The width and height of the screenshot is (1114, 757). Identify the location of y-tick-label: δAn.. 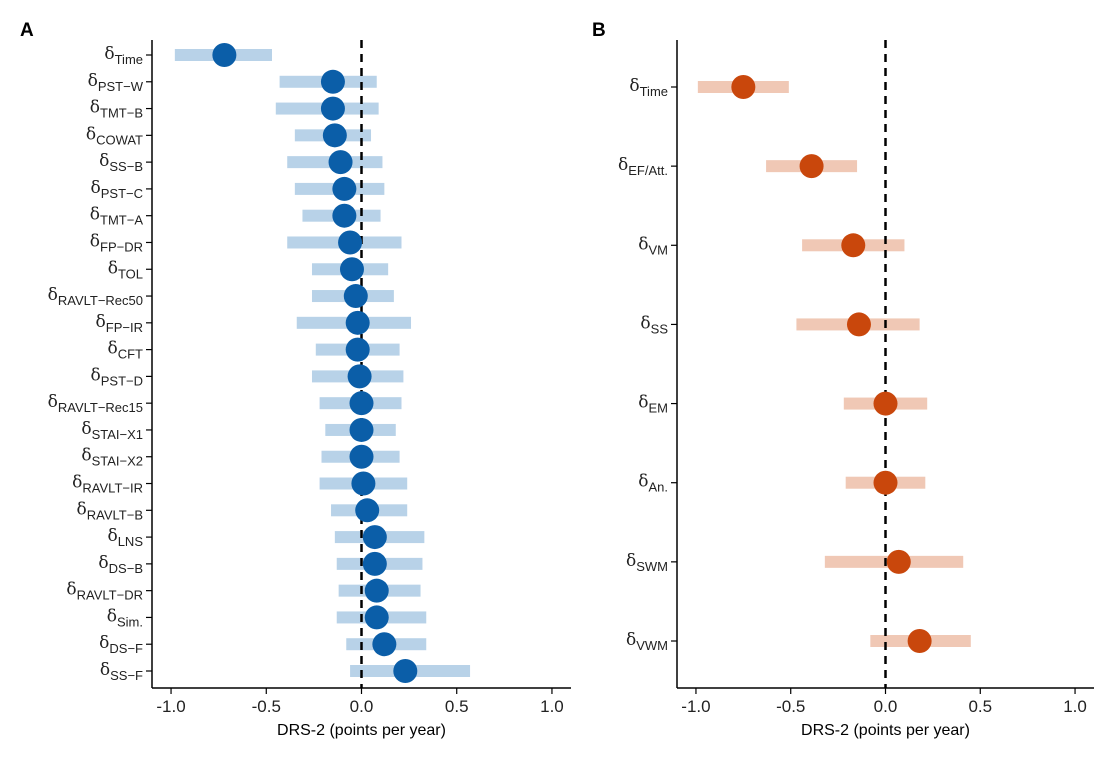
(653, 483).